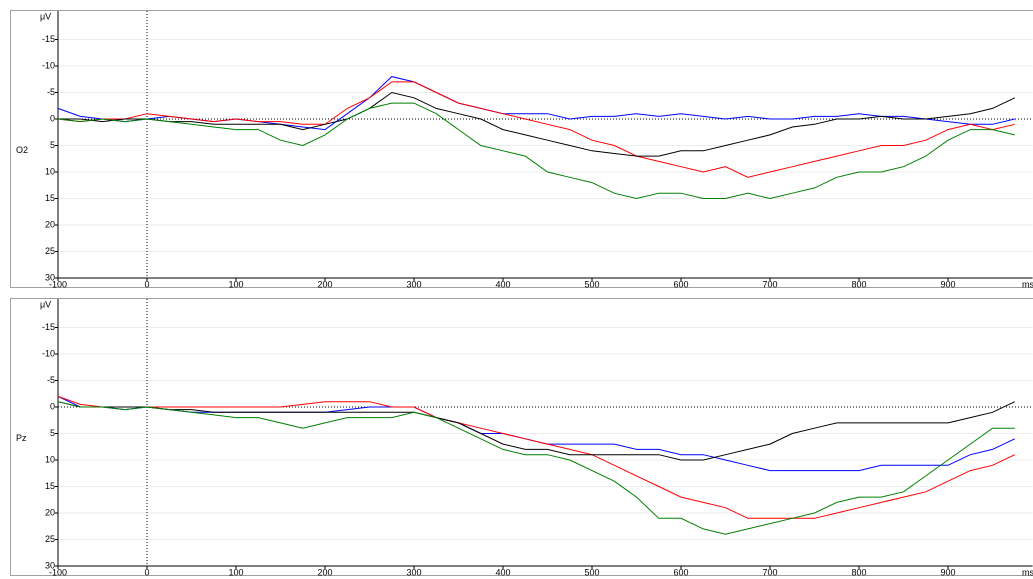  What do you see at coordinates (21, 438) in the screenshot?
I see `channel-label: Pz` at bounding box center [21, 438].